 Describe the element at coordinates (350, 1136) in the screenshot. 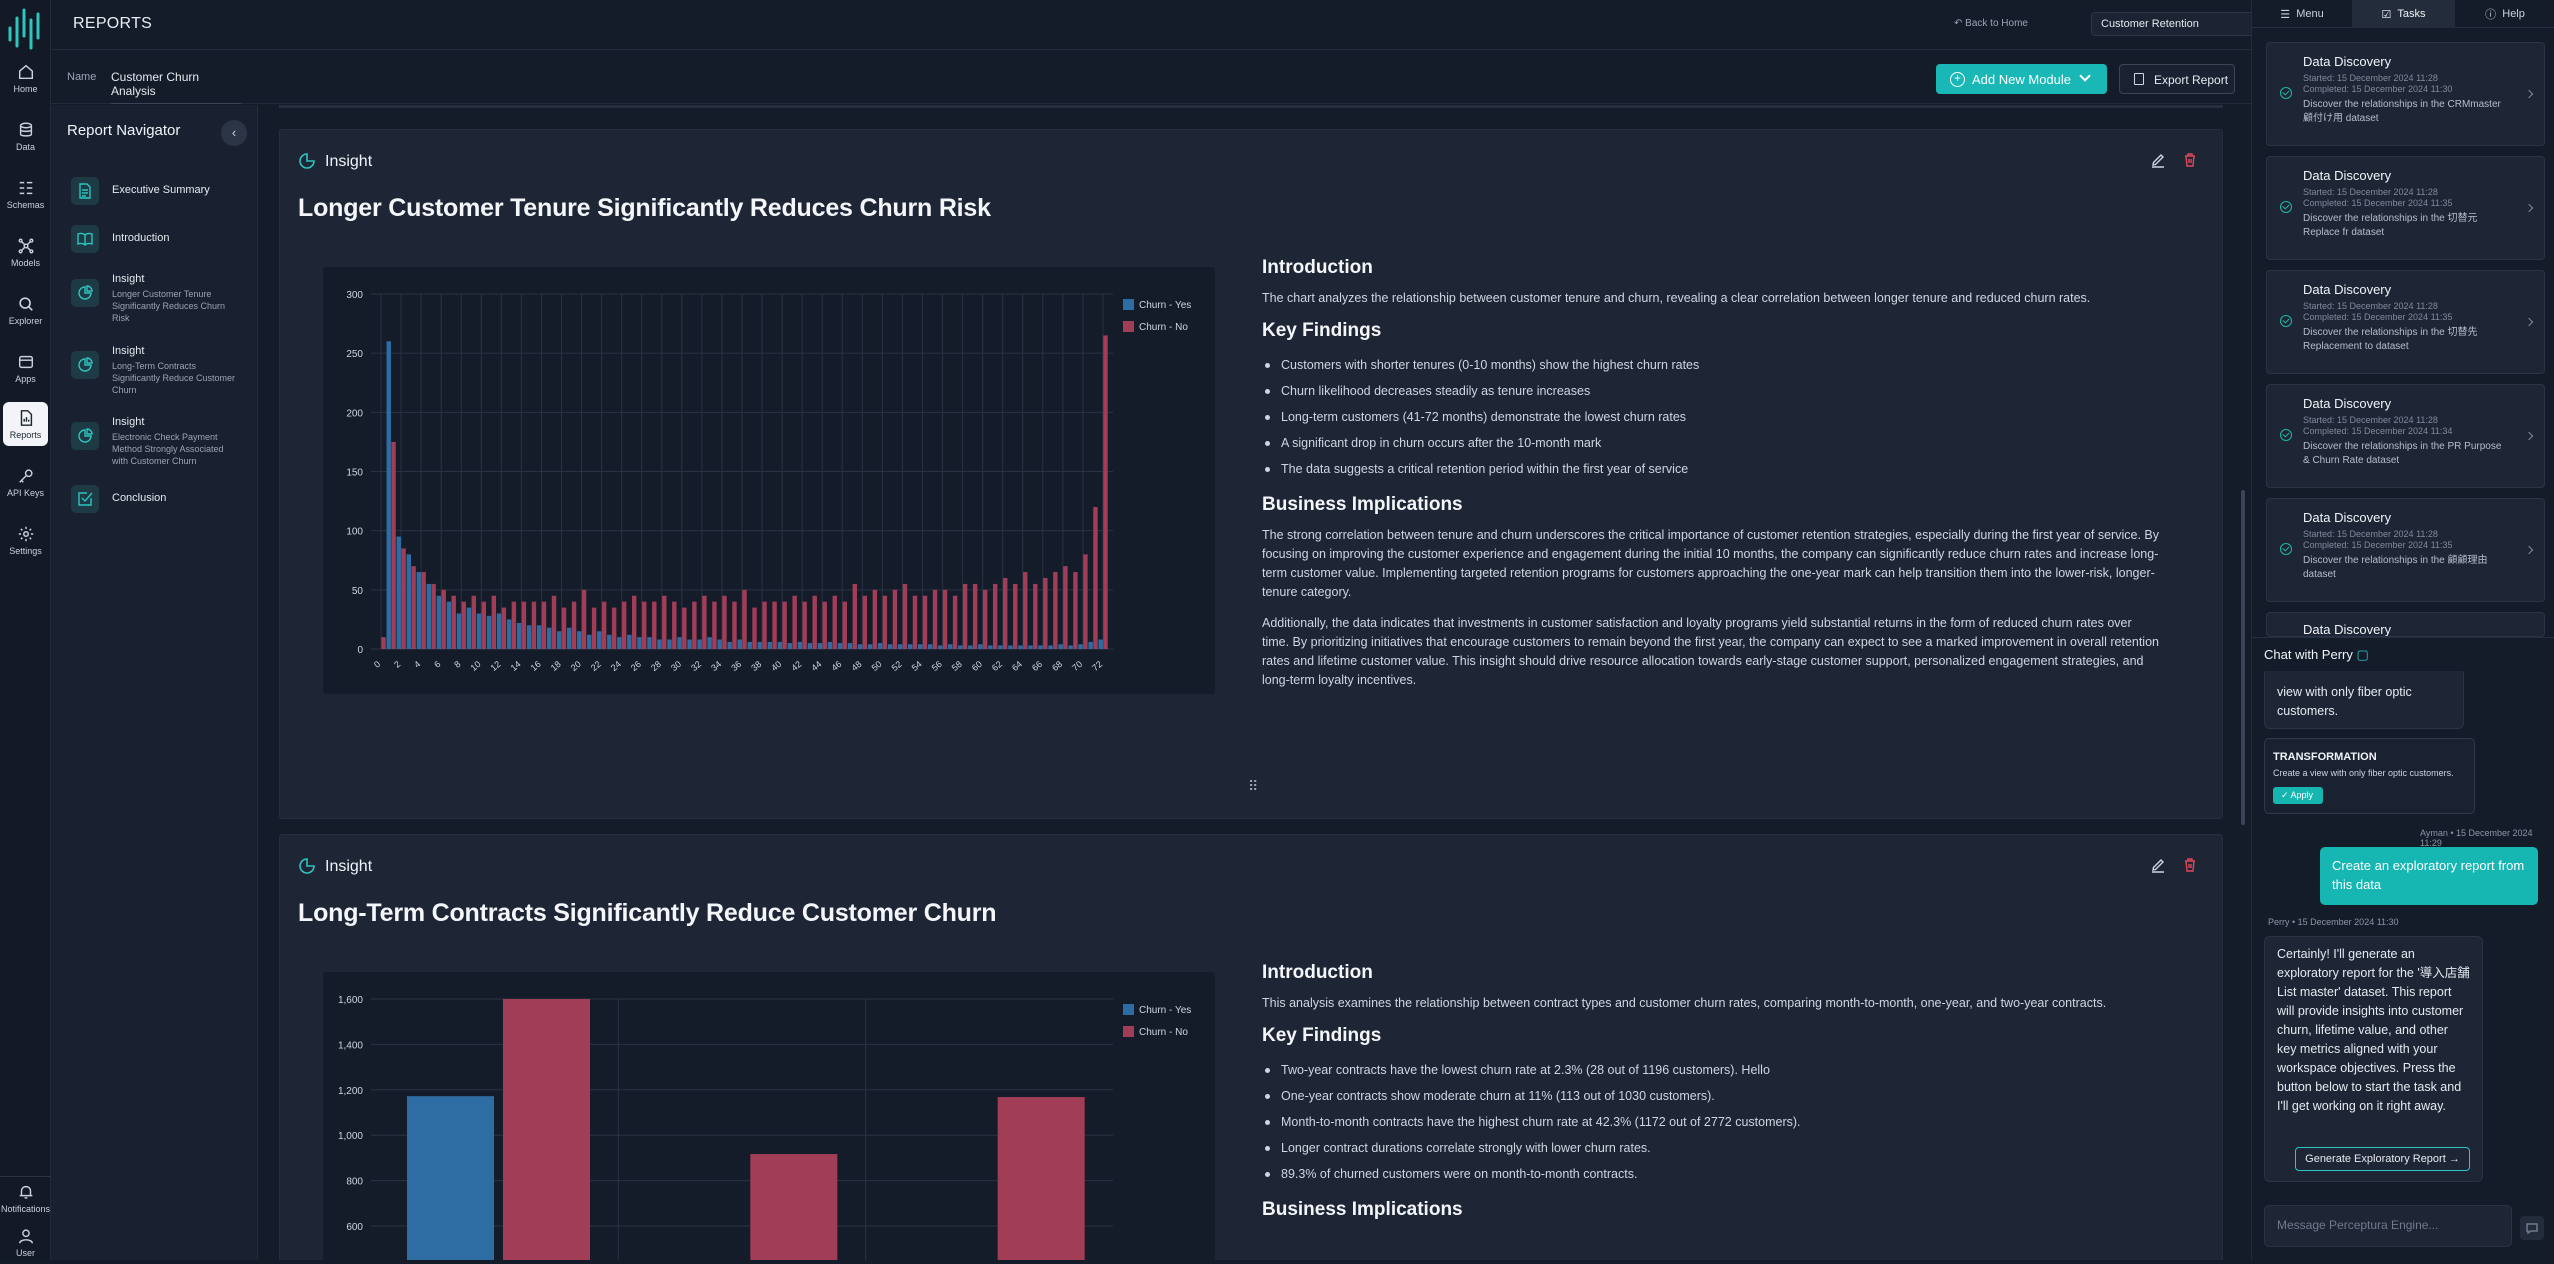

I see `y-tick-label: 1,000` at that location.